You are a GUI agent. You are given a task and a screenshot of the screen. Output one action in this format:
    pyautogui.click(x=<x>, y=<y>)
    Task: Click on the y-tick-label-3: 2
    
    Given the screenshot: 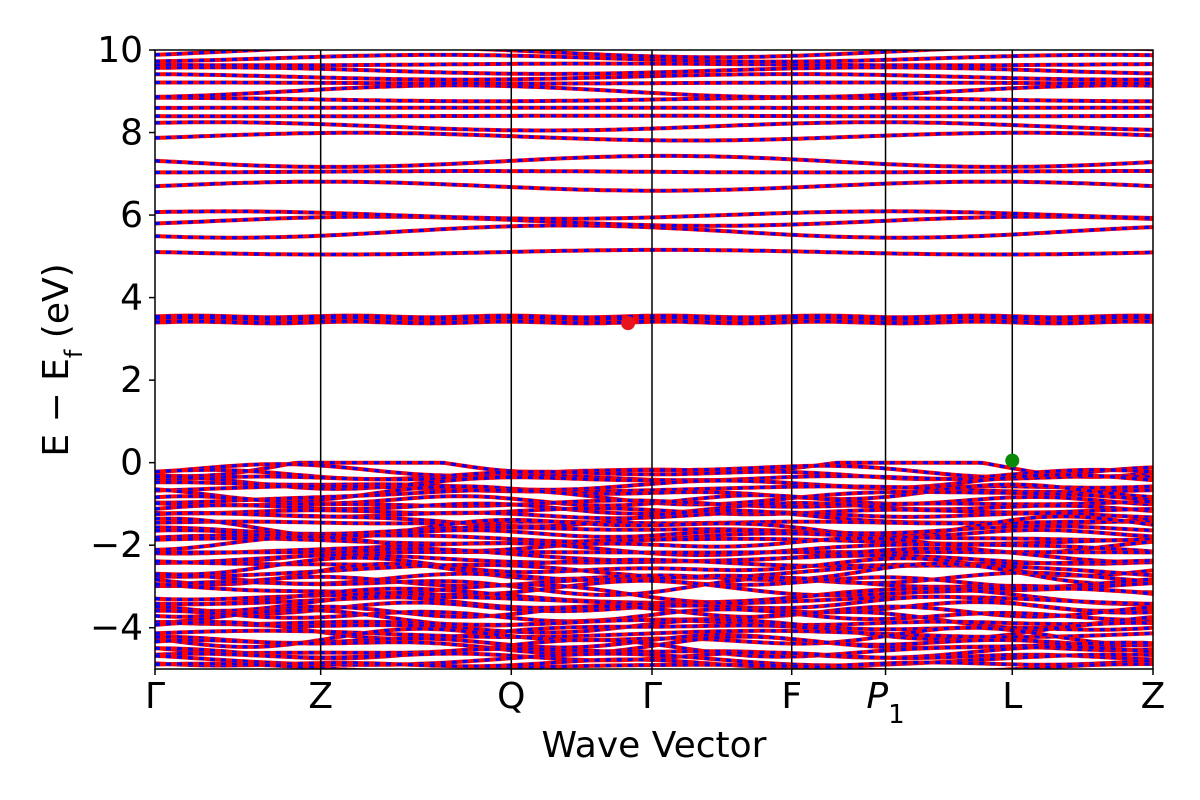 What is the action you would take?
    pyautogui.click(x=131, y=380)
    